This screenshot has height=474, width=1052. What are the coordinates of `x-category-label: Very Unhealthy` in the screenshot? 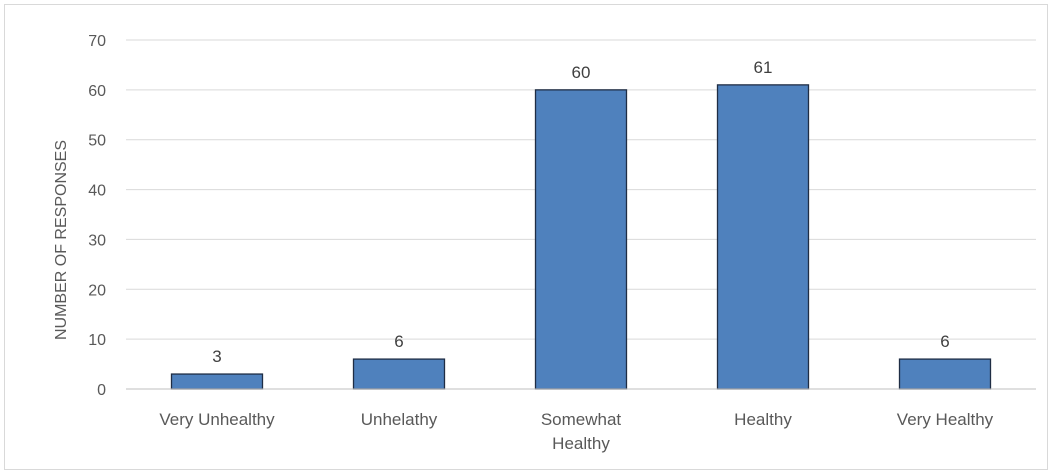 It's located at (217, 419).